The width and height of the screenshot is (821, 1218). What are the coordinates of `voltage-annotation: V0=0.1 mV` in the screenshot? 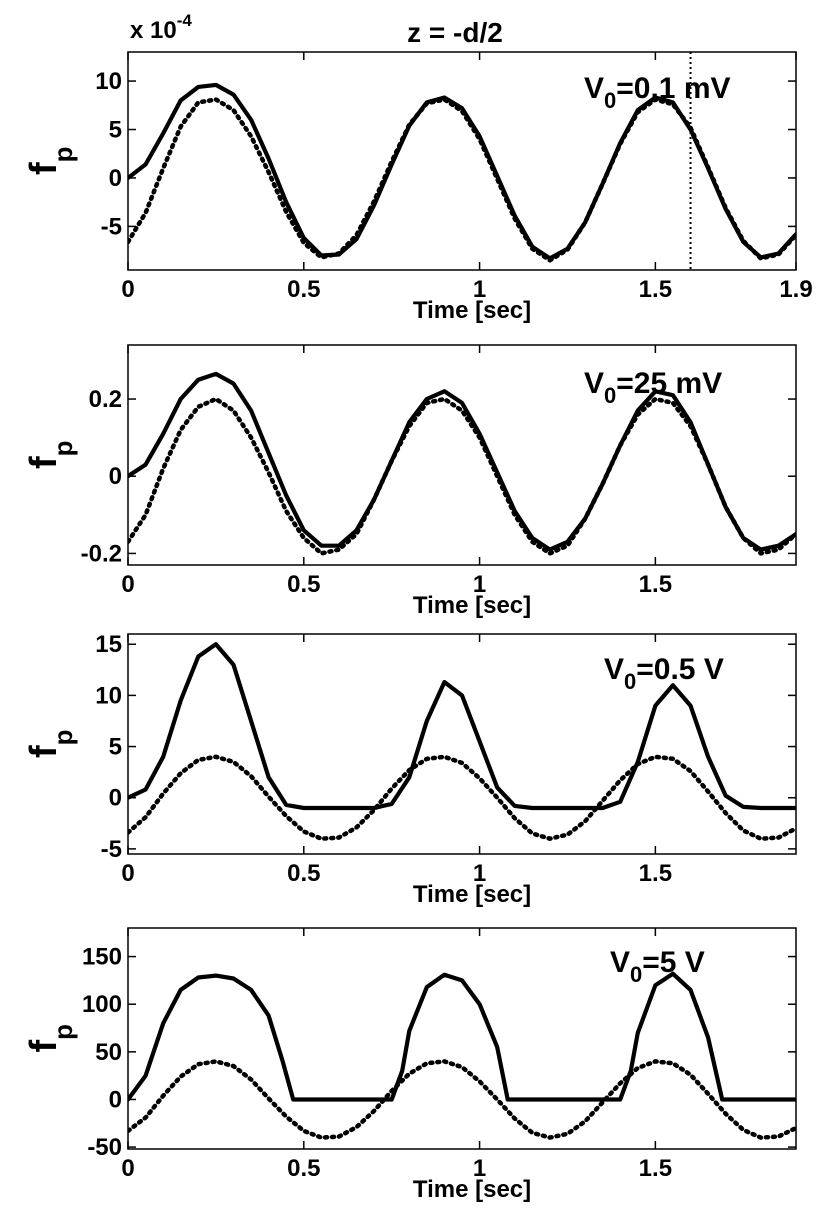 It's located at (657, 92).